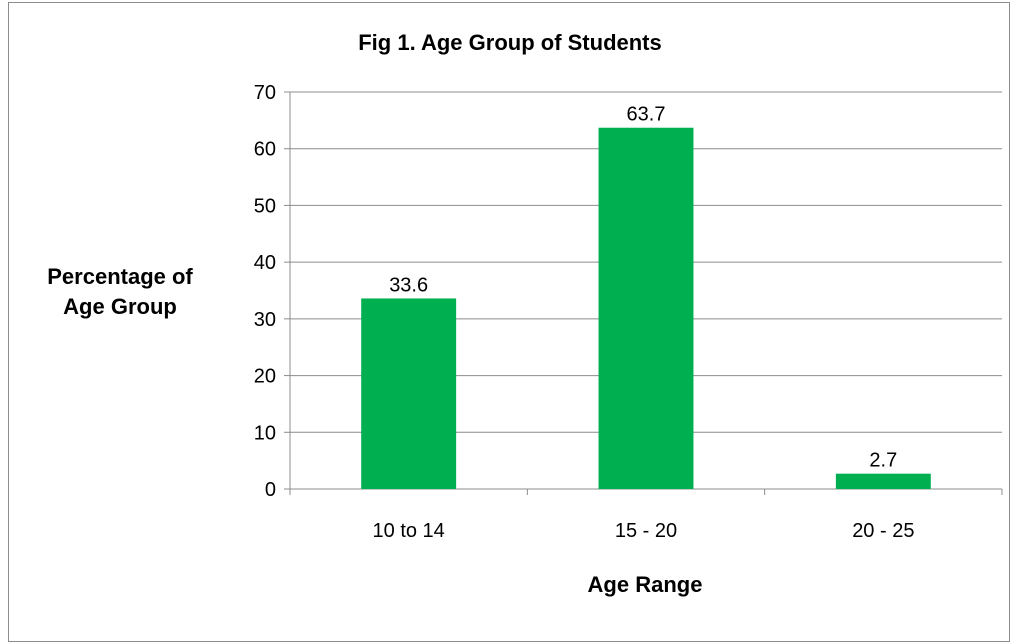  I want to click on y-axis-title-line-2: Age Group, so click(120, 306).